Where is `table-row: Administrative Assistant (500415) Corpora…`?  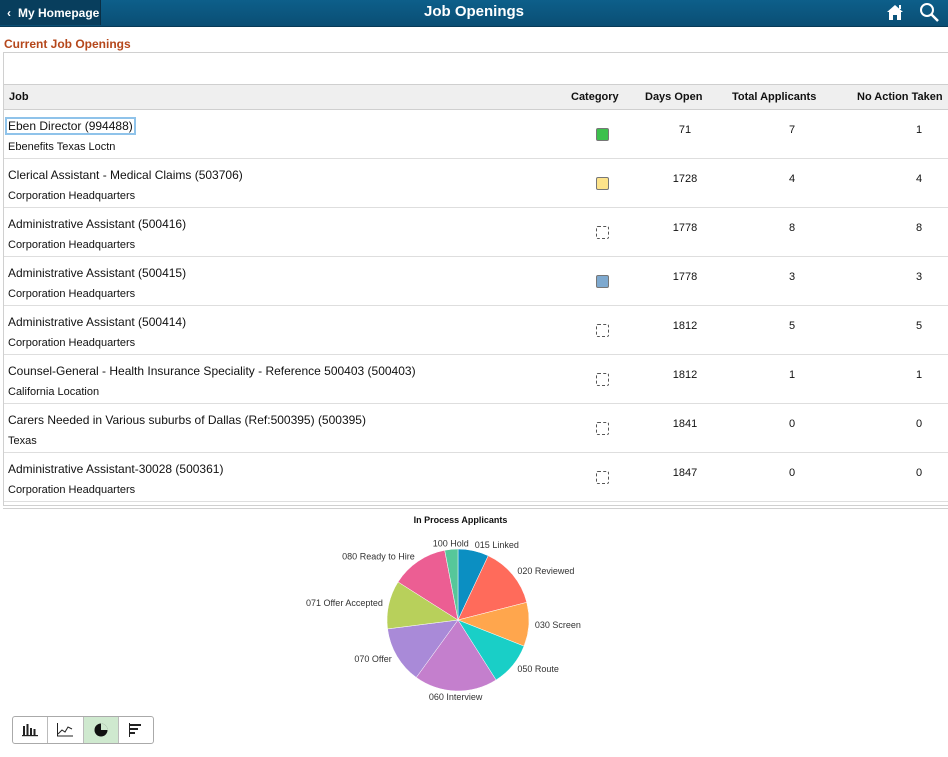
table-row: Administrative Assistant (500415) Corpora… is located at coordinates (476, 281).